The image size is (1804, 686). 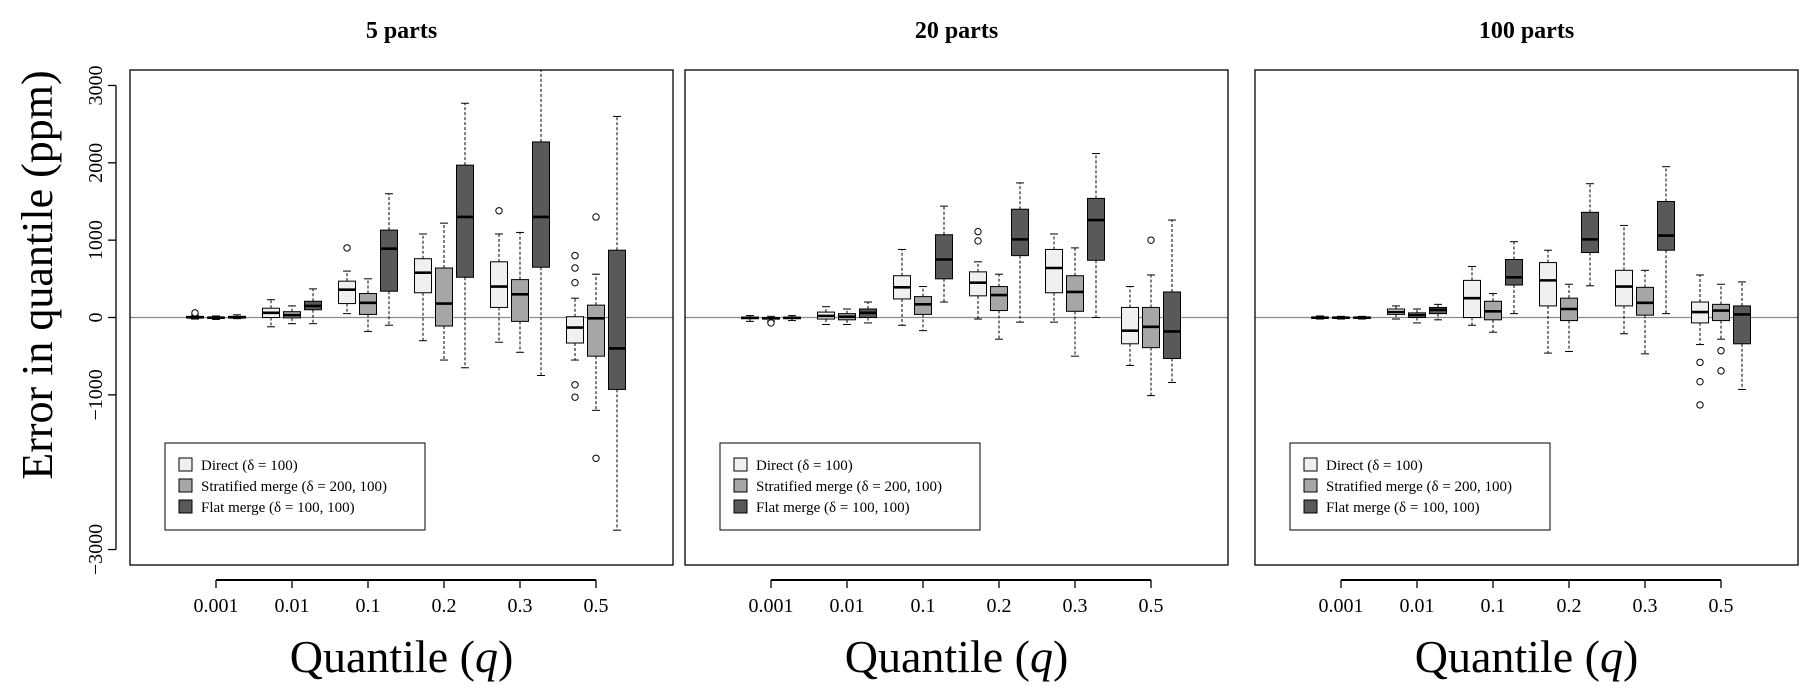 What do you see at coordinates (978, 273) in the screenshot?
I see `box-direct-0.2` at bounding box center [978, 273].